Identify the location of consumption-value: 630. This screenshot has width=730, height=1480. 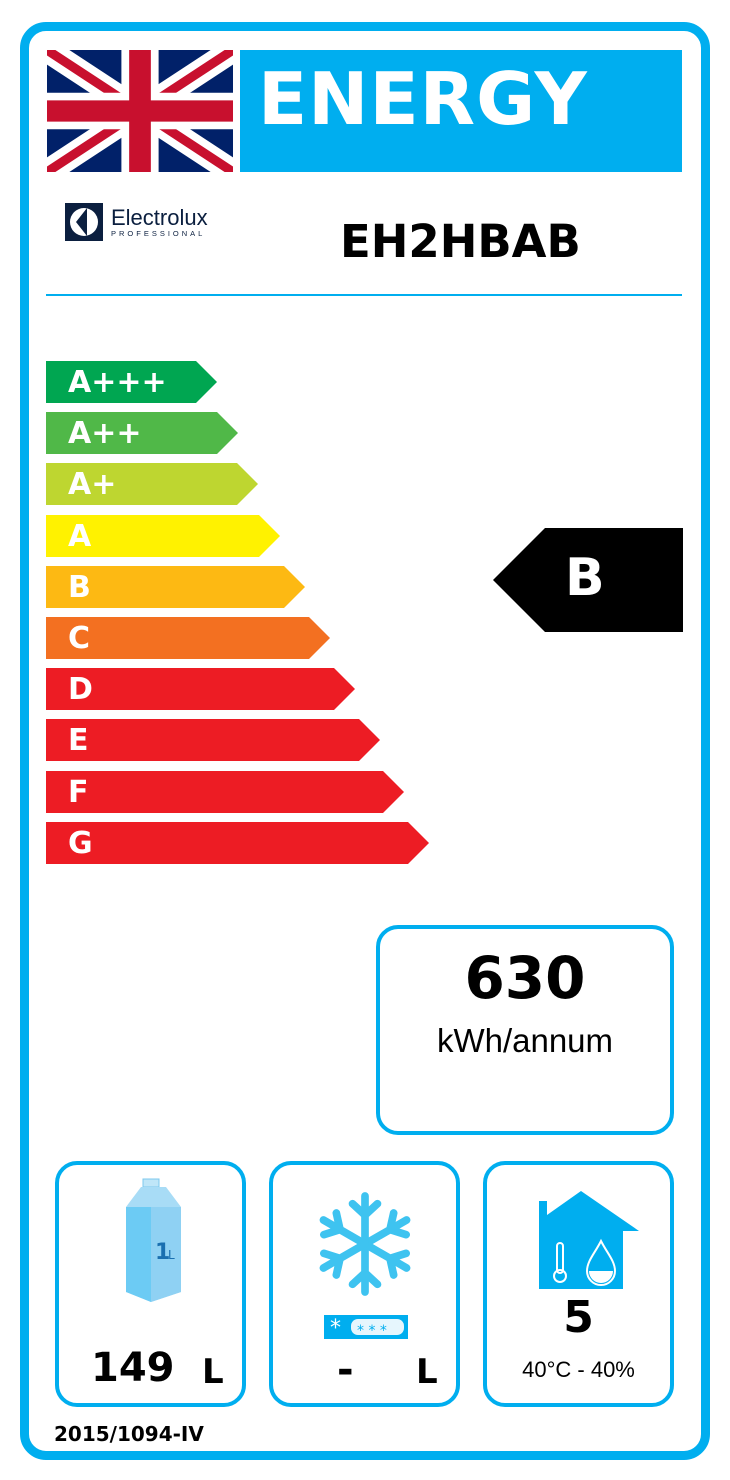
(525, 978).